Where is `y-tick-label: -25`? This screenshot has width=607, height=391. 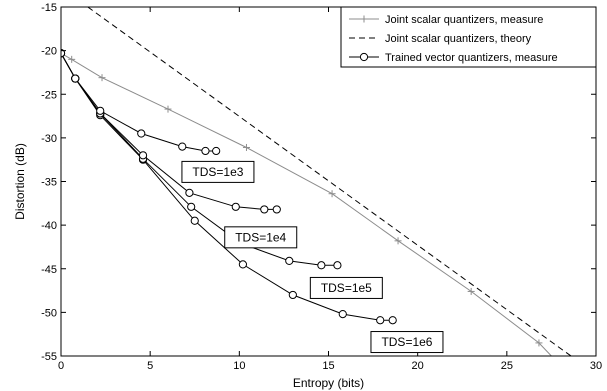
y-tick-label: -25 is located at coordinates (49, 95).